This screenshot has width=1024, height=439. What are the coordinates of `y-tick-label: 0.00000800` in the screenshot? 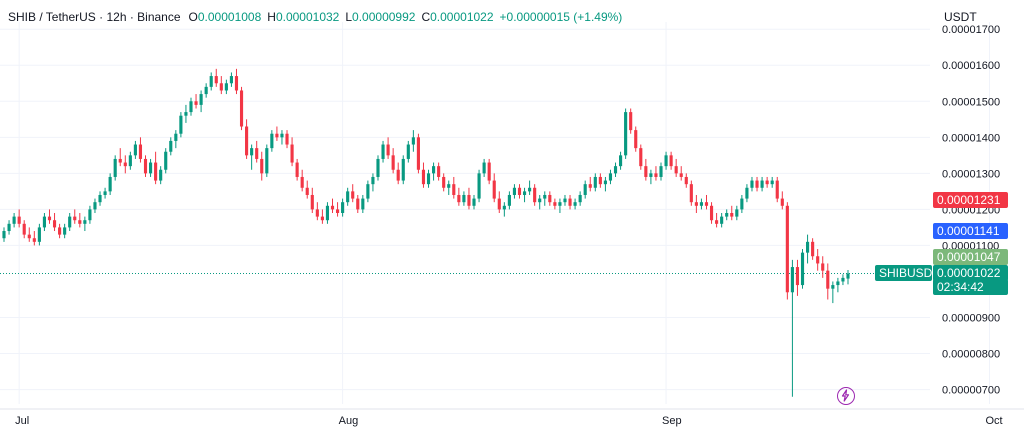 It's located at (971, 355).